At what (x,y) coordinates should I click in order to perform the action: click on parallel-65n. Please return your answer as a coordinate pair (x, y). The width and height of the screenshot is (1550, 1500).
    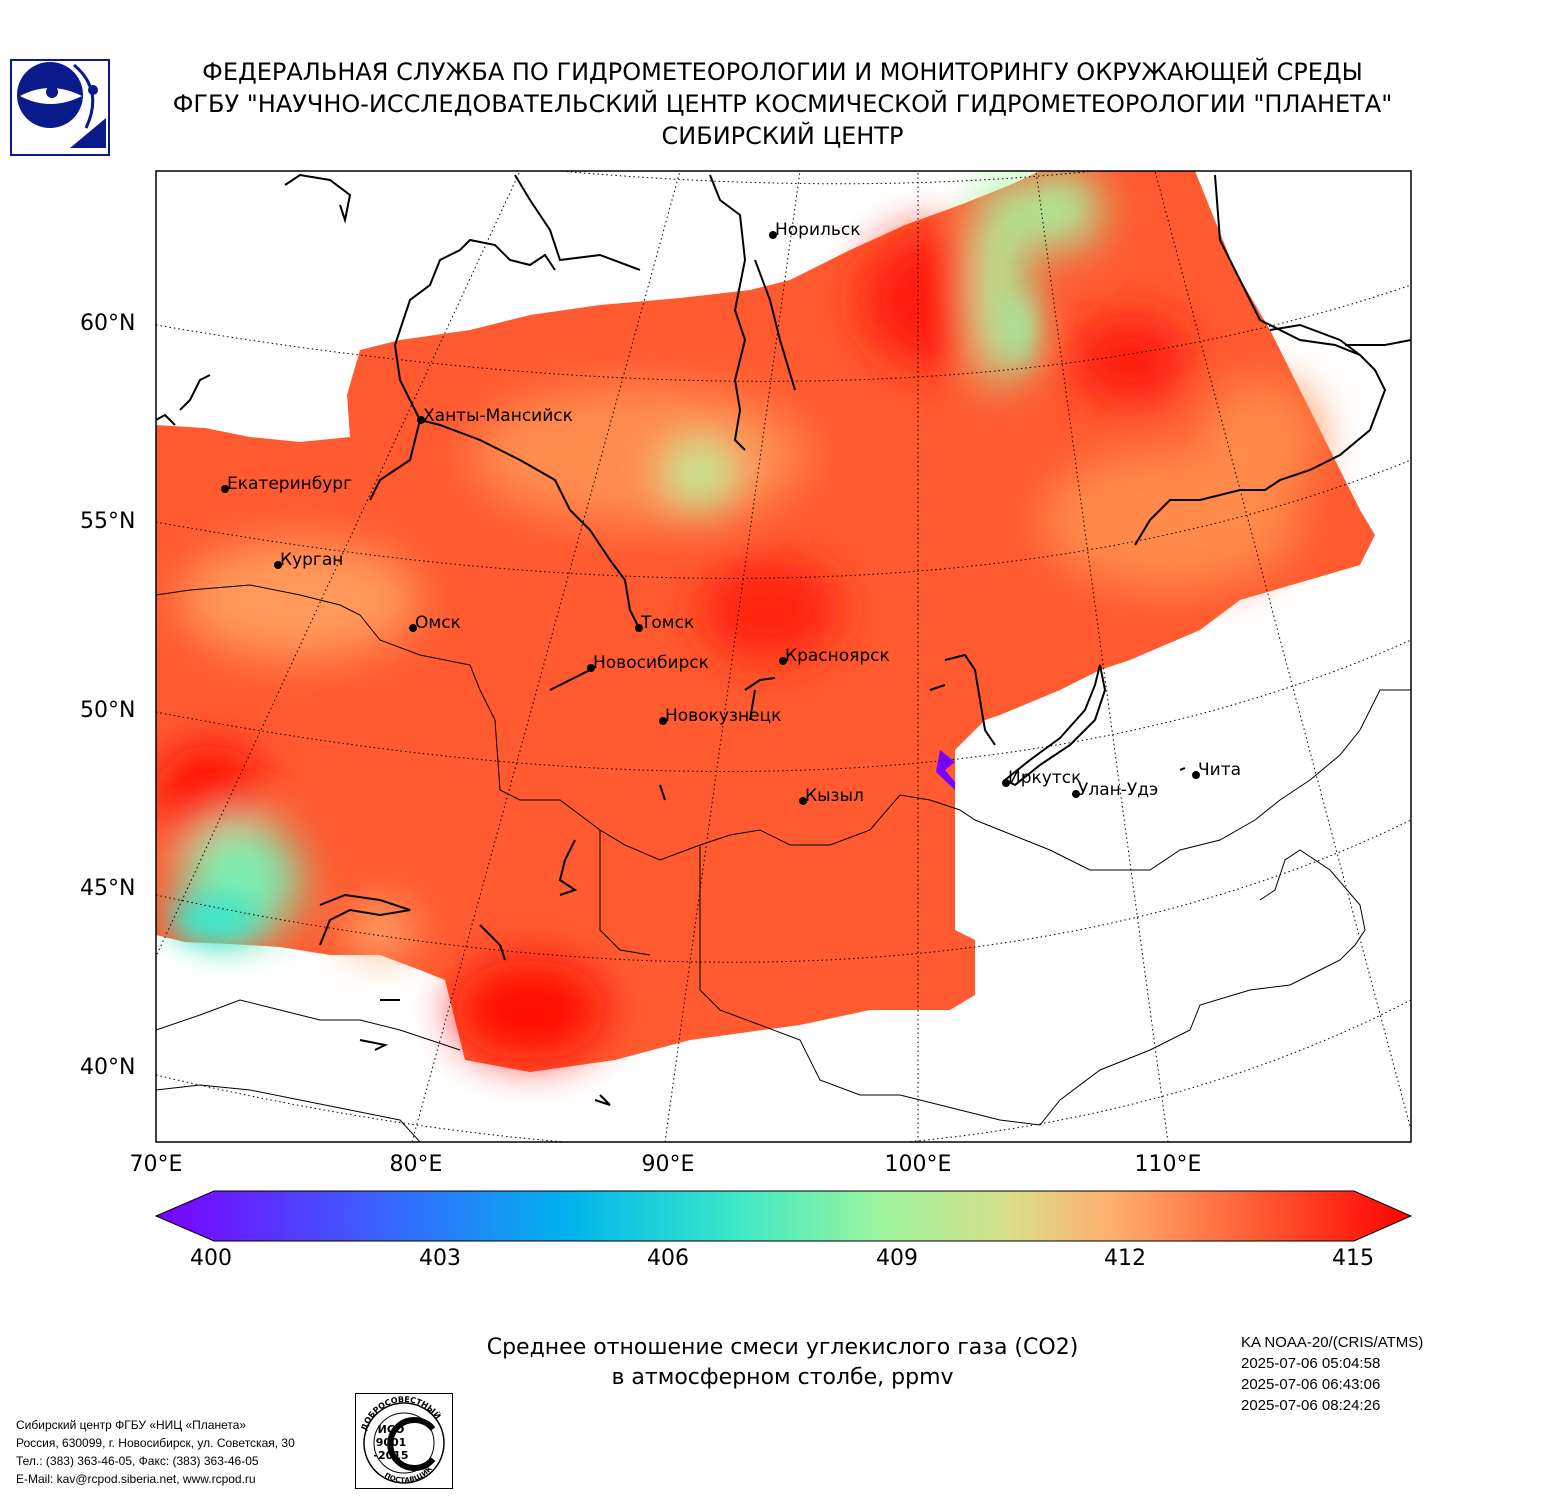
    Looking at the image, I should click on (827, 178).